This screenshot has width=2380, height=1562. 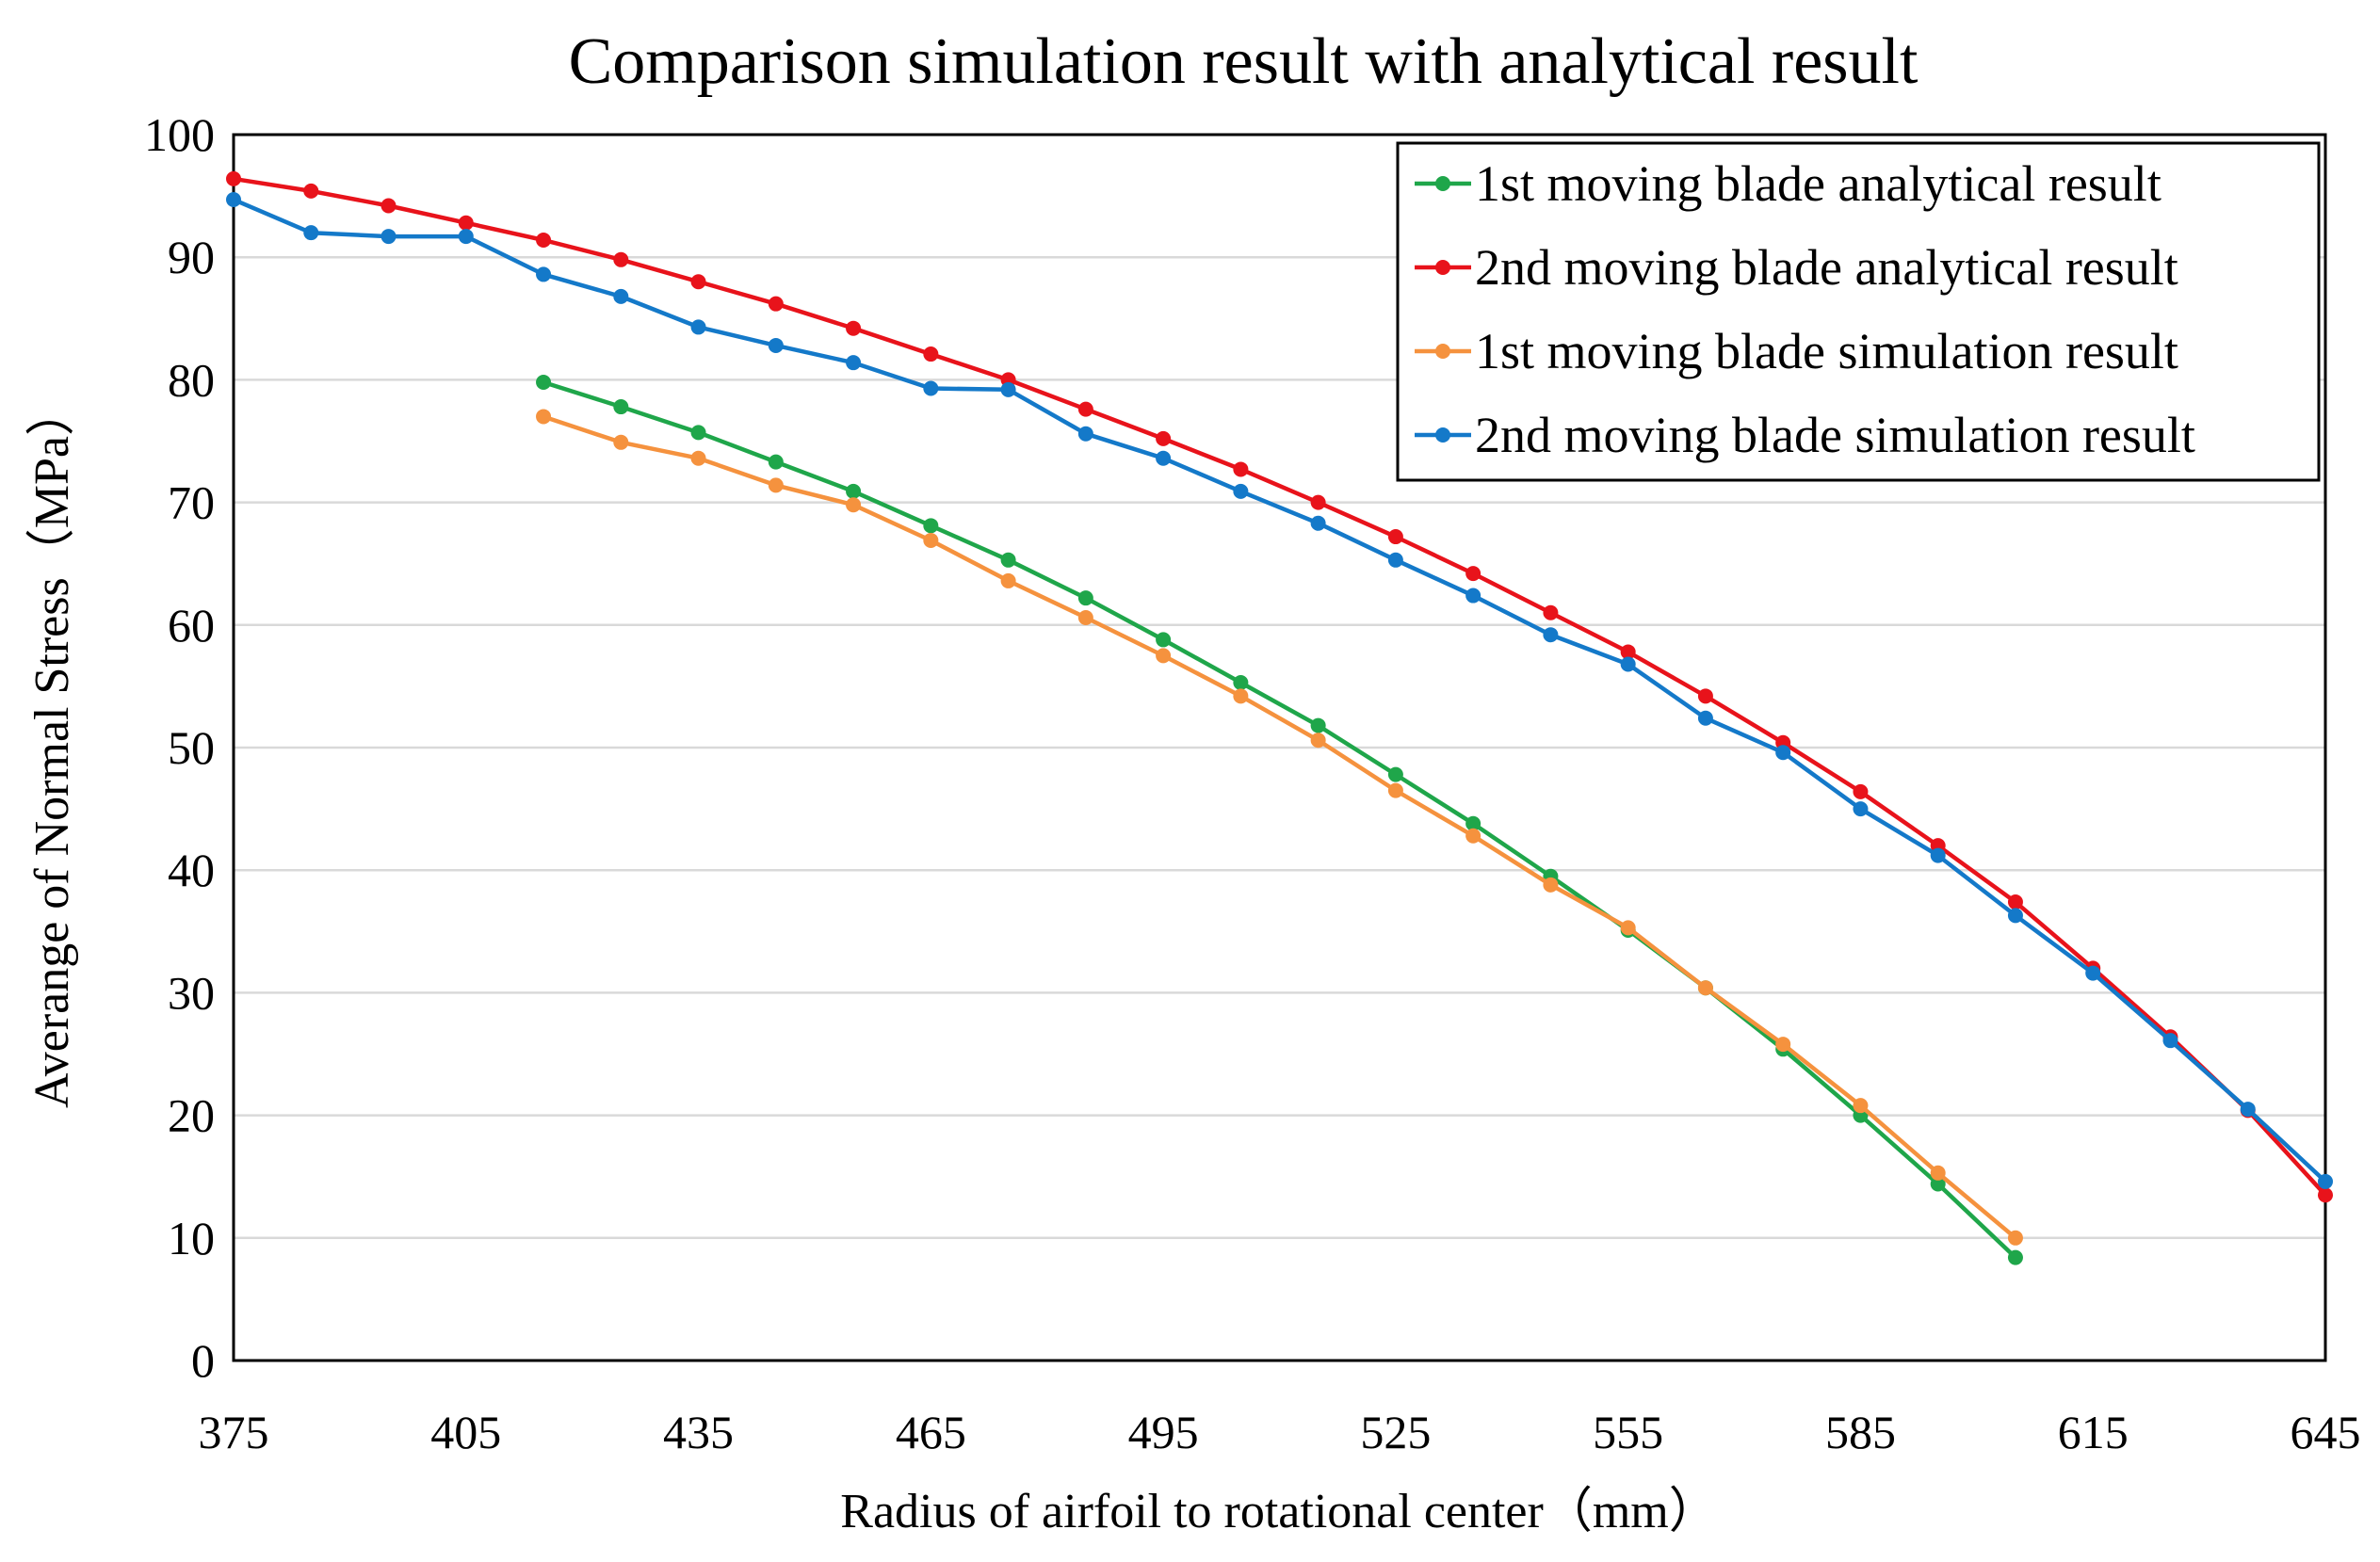 What do you see at coordinates (1163, 1432) in the screenshot?
I see `x-tick-label: 495` at bounding box center [1163, 1432].